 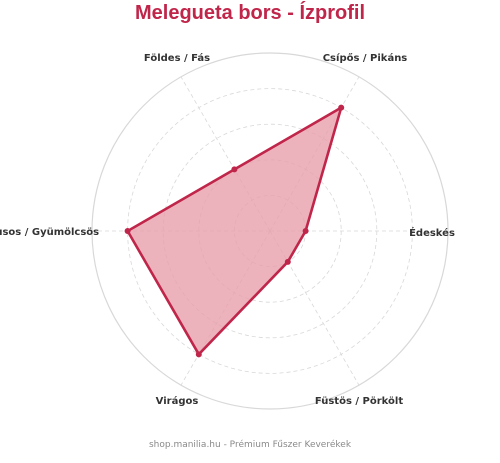 I want to click on category-label-2: Csípős / Pikáns, so click(x=365, y=58).